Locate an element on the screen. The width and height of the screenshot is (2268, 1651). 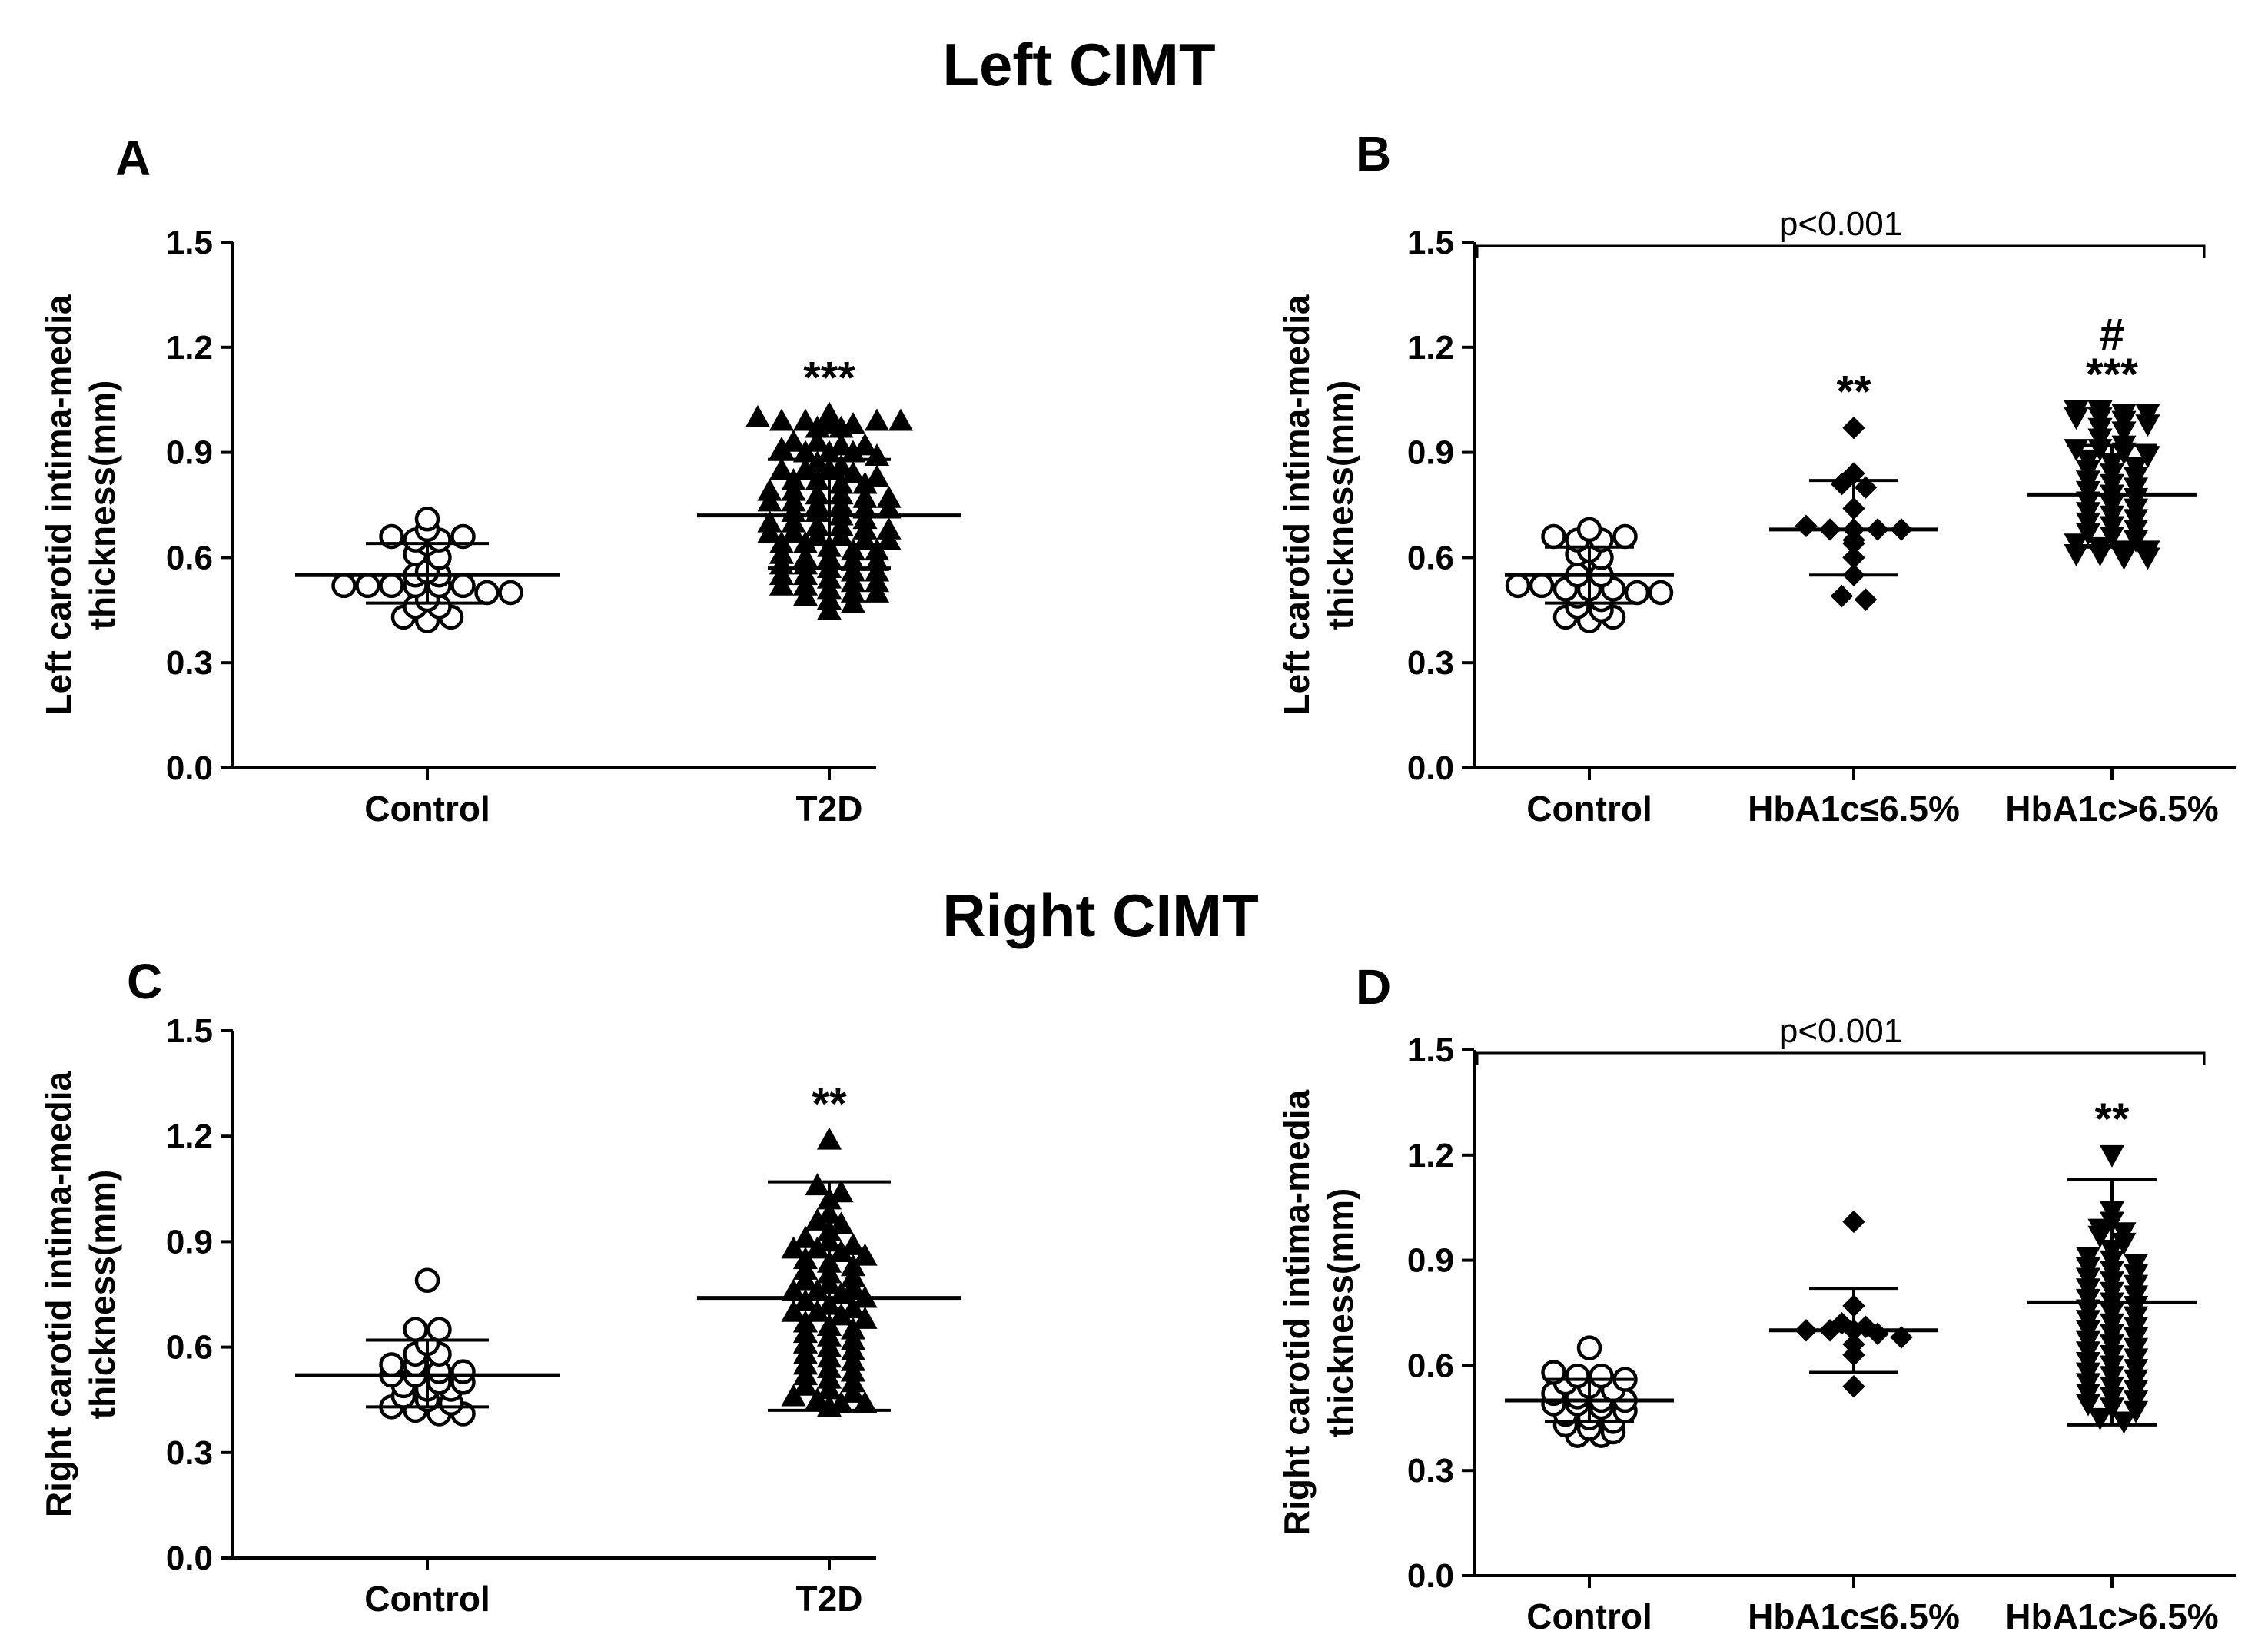
x-category-label-t2d: T2D is located at coordinates (829, 809).